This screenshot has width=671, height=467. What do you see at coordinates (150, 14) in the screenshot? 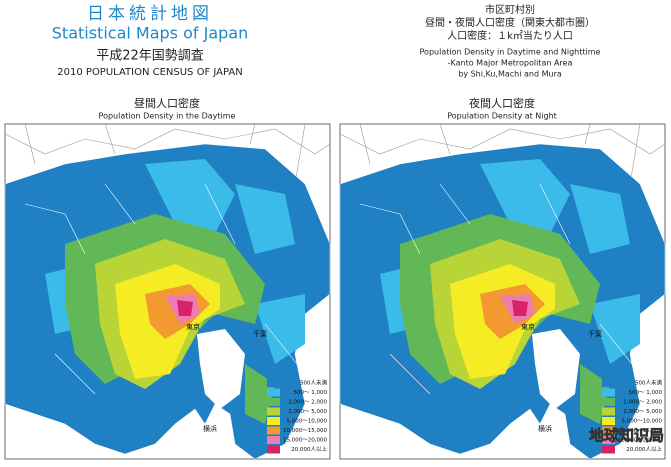
I see `title-ja: 日本統計地図` at bounding box center [150, 14].